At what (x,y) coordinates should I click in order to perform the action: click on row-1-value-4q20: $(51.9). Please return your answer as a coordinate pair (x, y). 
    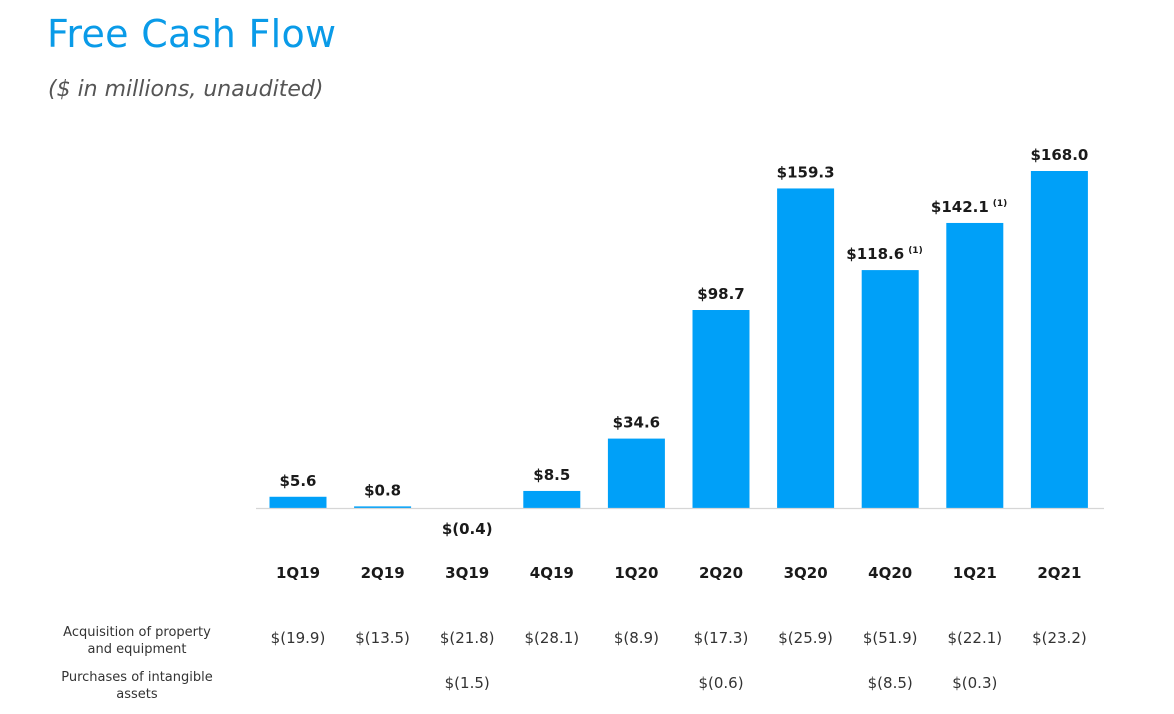
    Looking at the image, I should click on (890, 638).